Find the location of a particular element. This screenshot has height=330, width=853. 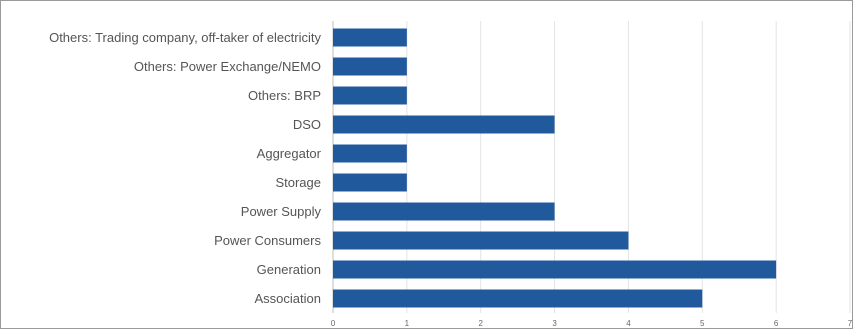

x-tick-label-3: 3 is located at coordinates (554, 323).